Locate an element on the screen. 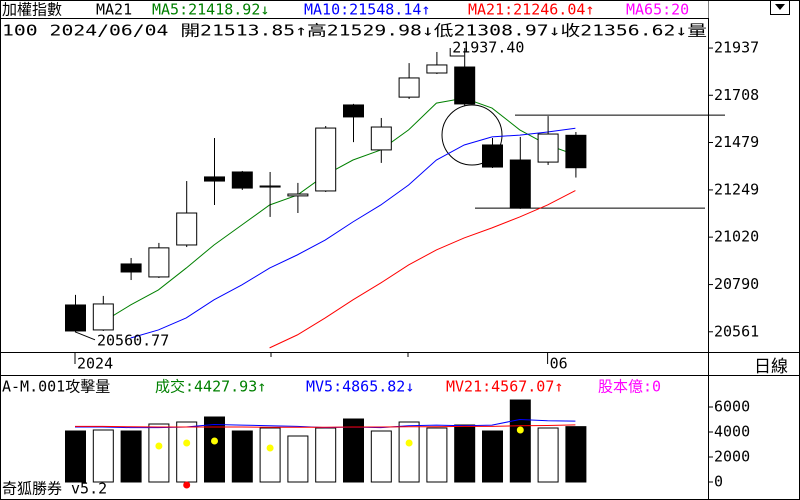  x-tick-label: 2024 is located at coordinates (95, 364).